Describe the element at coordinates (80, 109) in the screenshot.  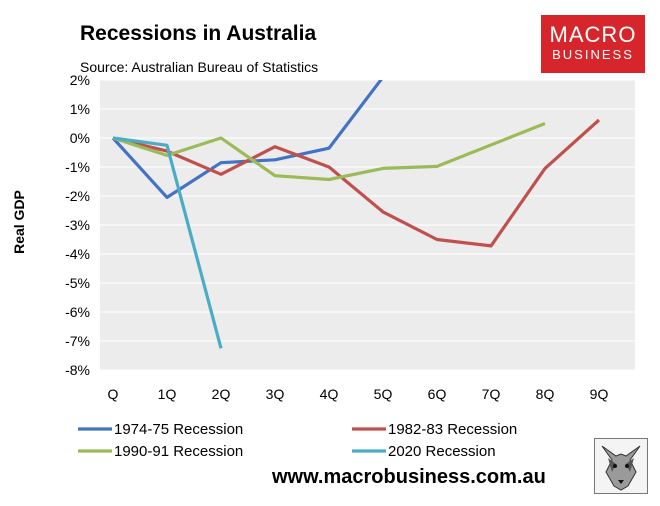
I see `y-tick-label: 1%` at that location.